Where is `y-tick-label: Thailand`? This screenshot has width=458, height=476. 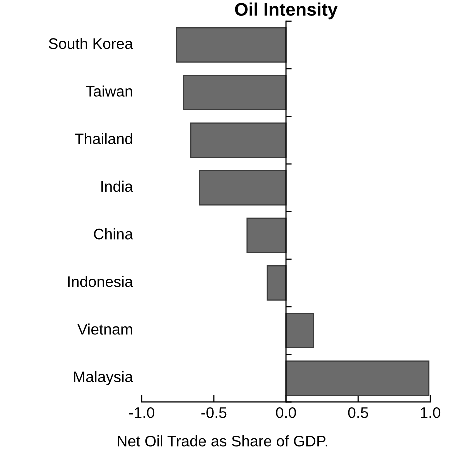 y-tick-label: Thailand is located at coordinates (103, 139).